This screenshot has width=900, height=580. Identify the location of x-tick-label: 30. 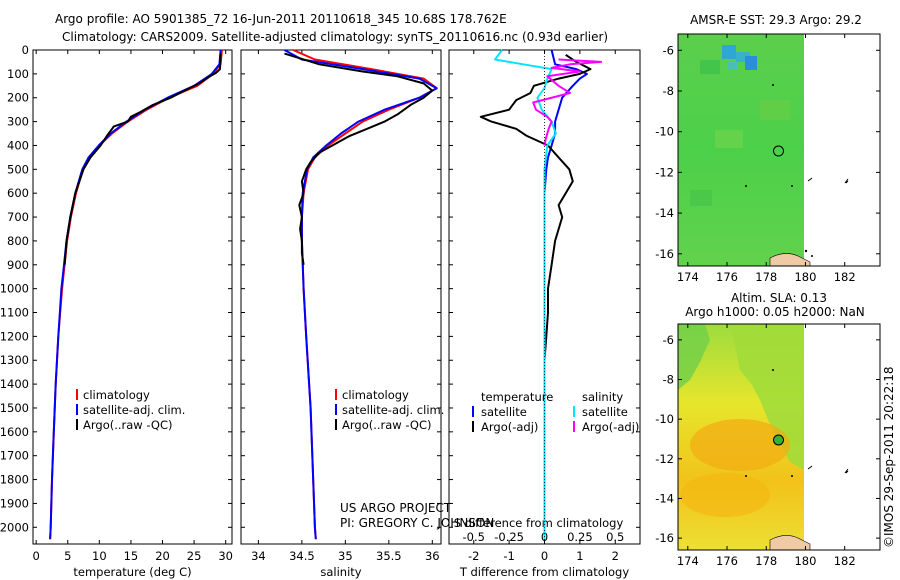
(225, 556).